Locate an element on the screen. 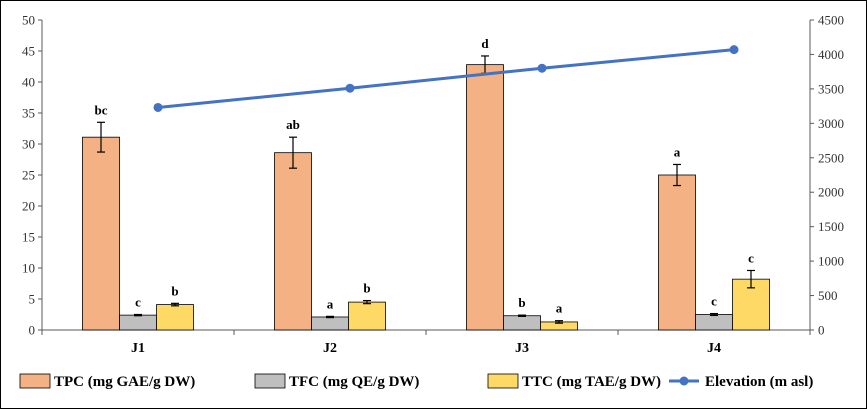 The height and width of the screenshot is (409, 867). legend-marker is located at coordinates (684, 381).